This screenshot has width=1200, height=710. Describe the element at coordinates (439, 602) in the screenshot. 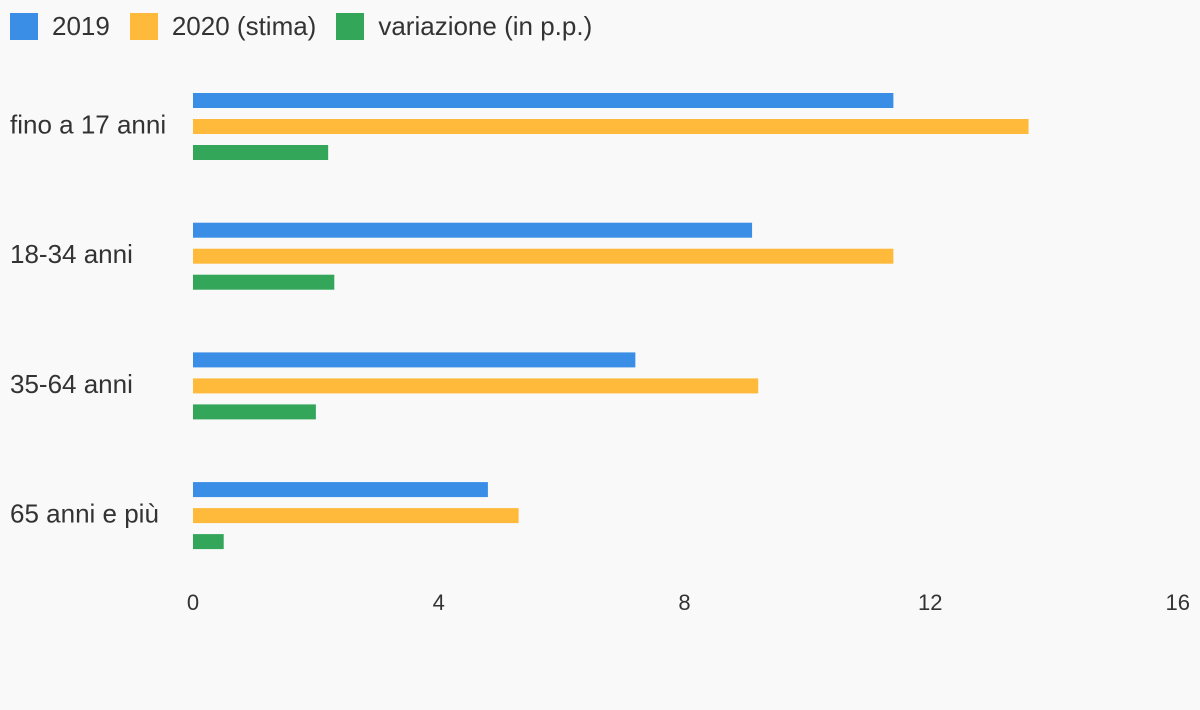

I see `x-tick-label: 4` at that location.